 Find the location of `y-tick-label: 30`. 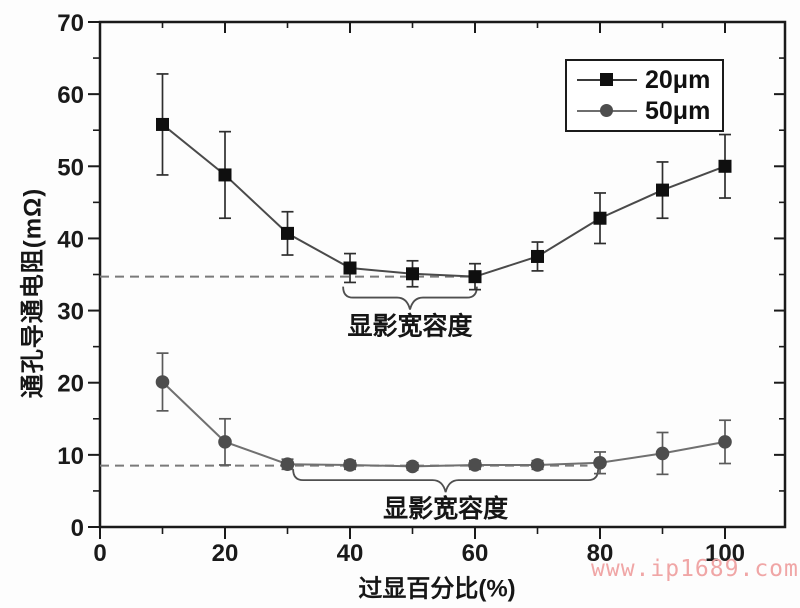

y-tick-label: 30 is located at coordinates (70, 312).